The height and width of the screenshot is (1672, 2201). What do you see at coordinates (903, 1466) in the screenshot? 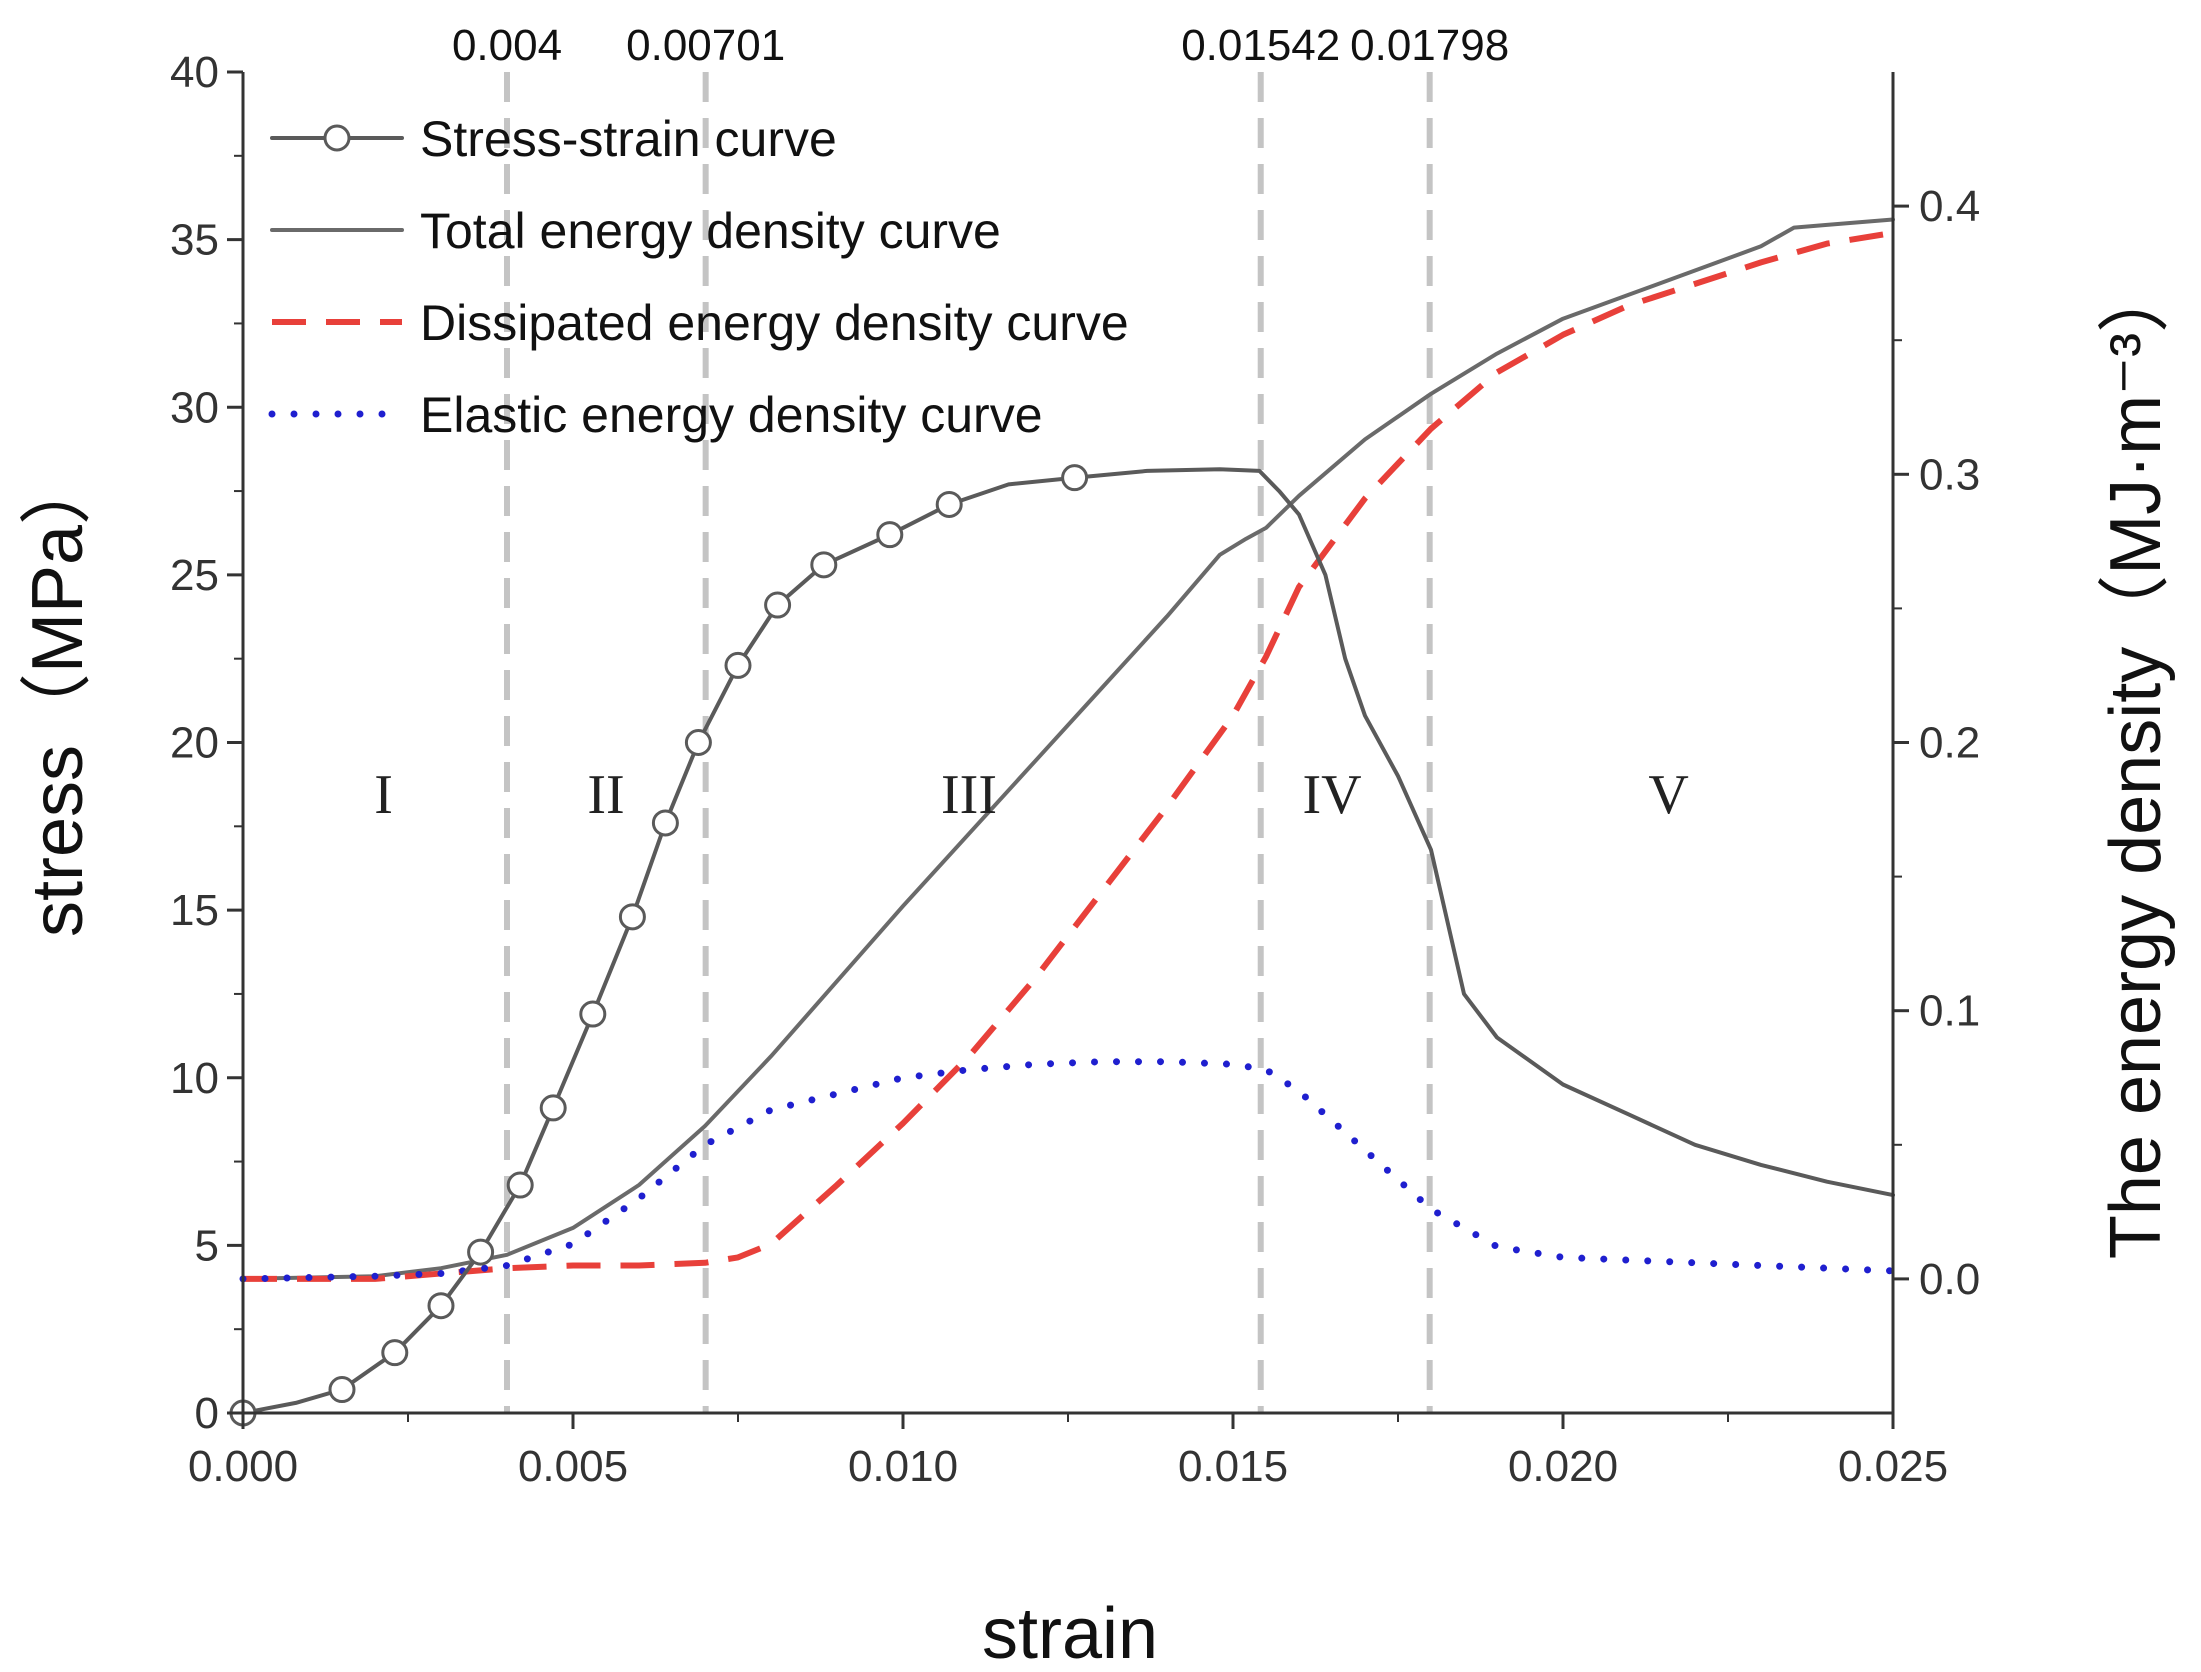
I see `x-tick-label: 0.010` at bounding box center [903, 1466].